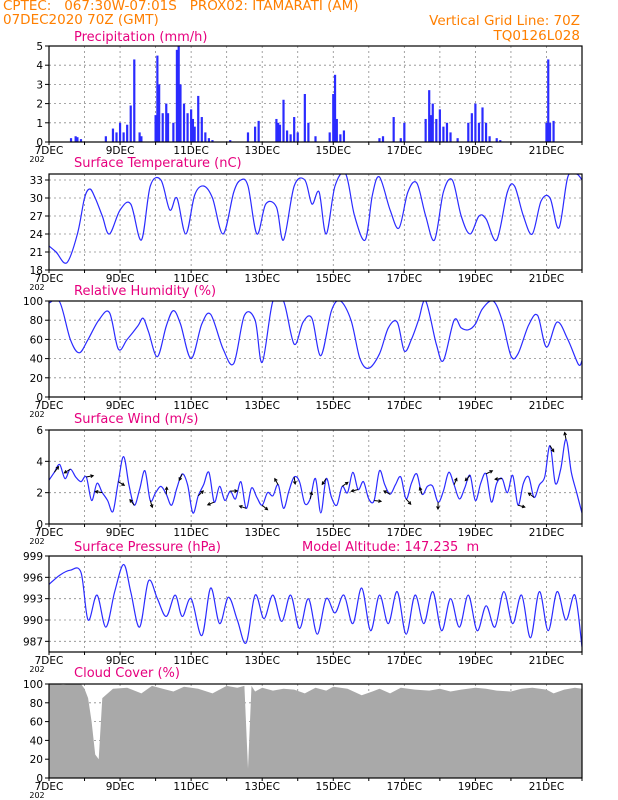 The image size is (618, 800). Describe the element at coordinates (315, 335) in the screenshot. I see `humidity-series-line` at that location.